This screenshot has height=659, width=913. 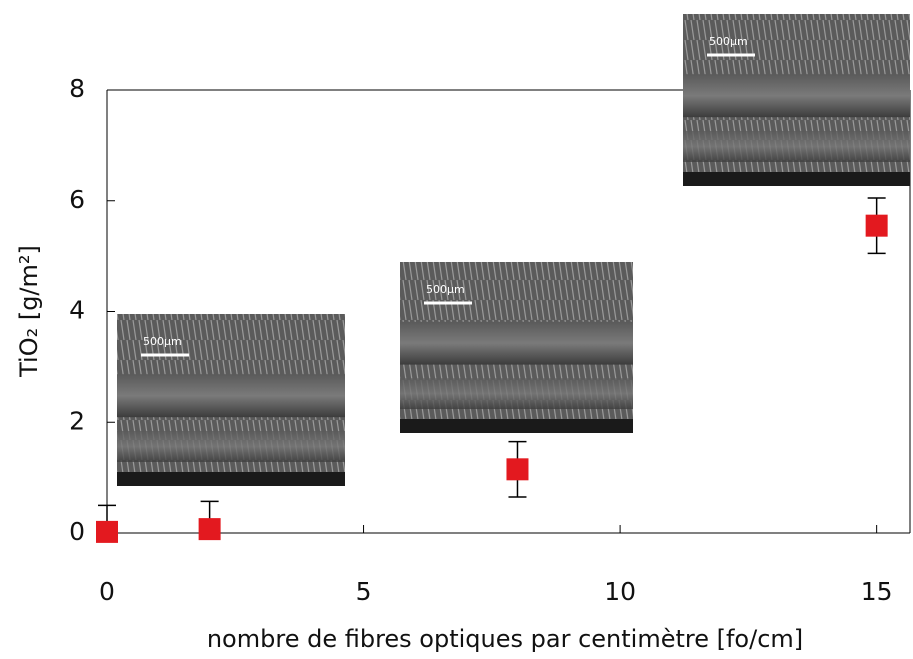 What do you see at coordinates (77, 531) in the screenshot?
I see `y-tick-label: 0` at bounding box center [77, 531].